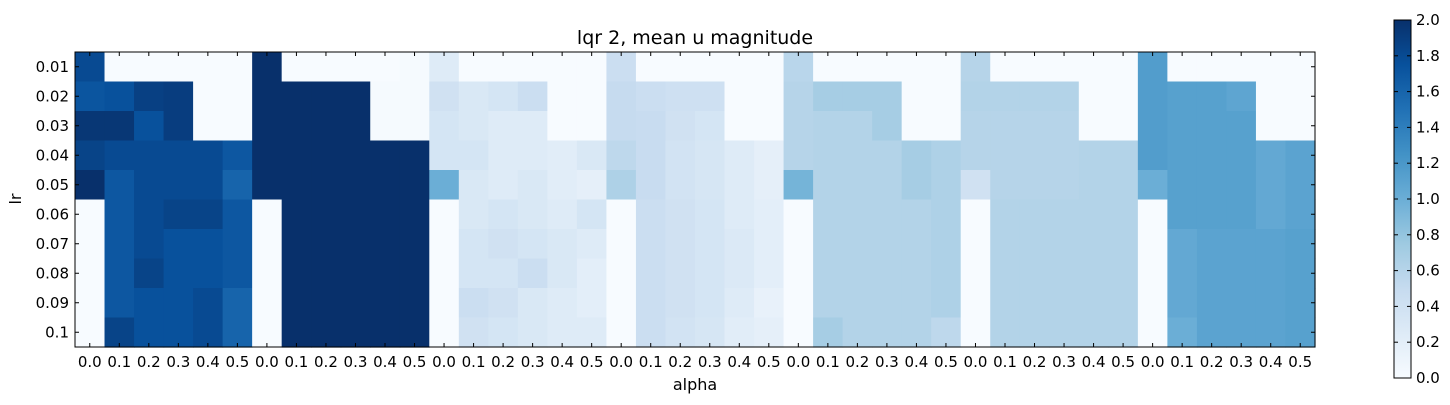  I want to click on colorbar-tick-label: 0.2, so click(1428, 342).